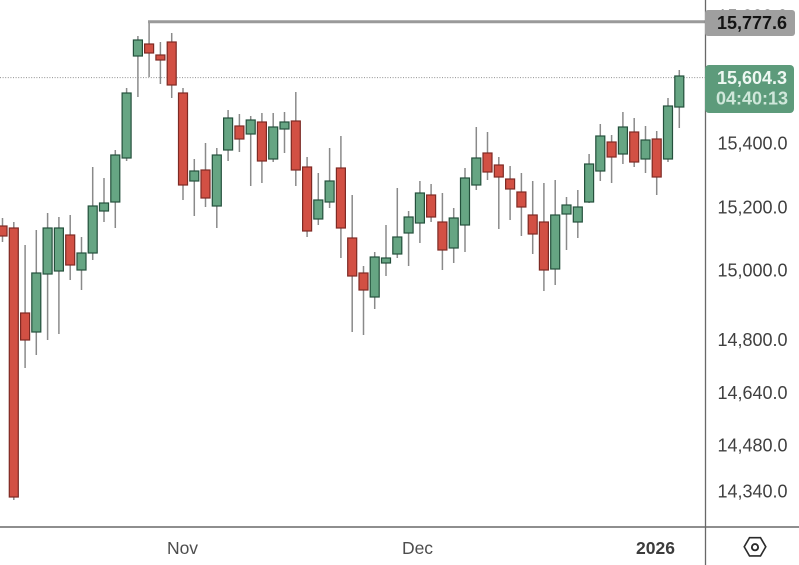 This screenshot has height=565, width=799. What do you see at coordinates (752, 446) in the screenshot?
I see `svg-text: 14,480.0` at bounding box center [752, 446].